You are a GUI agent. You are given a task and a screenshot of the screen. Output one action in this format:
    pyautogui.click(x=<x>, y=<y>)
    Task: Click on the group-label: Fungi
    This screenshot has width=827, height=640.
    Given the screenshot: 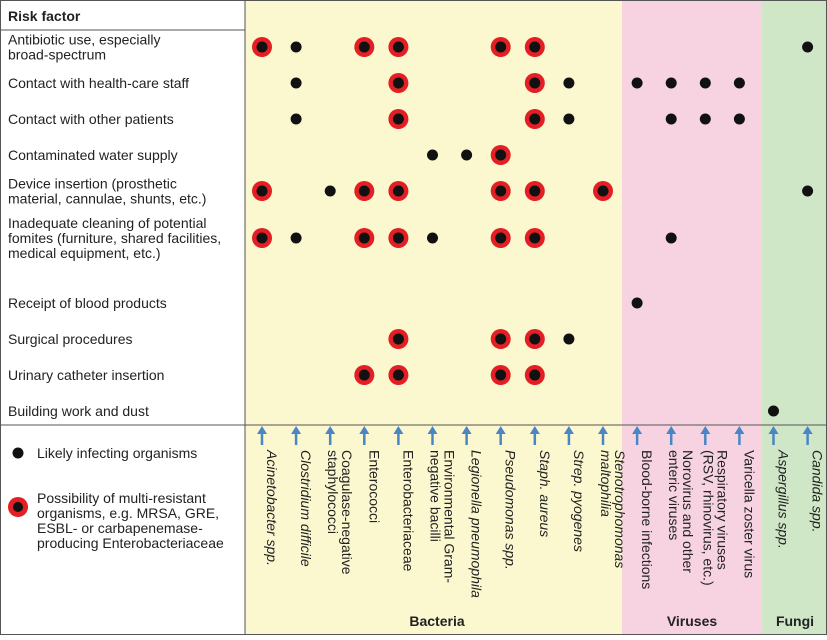 What is the action you would take?
    pyautogui.click(x=795, y=621)
    